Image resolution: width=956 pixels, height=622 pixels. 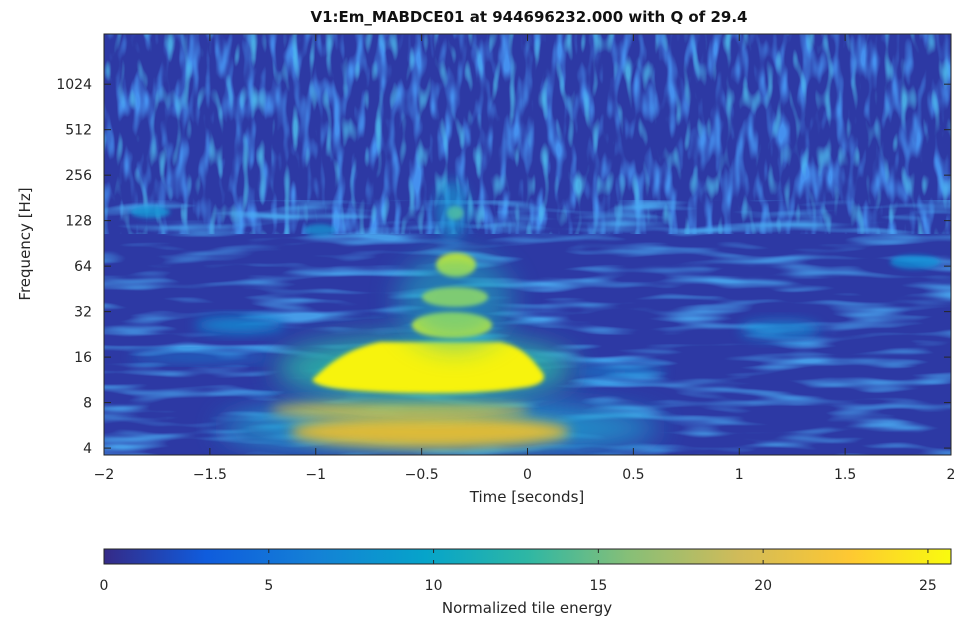 What do you see at coordinates (78, 176) in the screenshot?
I see `y-tick-label: 256` at bounding box center [78, 176].